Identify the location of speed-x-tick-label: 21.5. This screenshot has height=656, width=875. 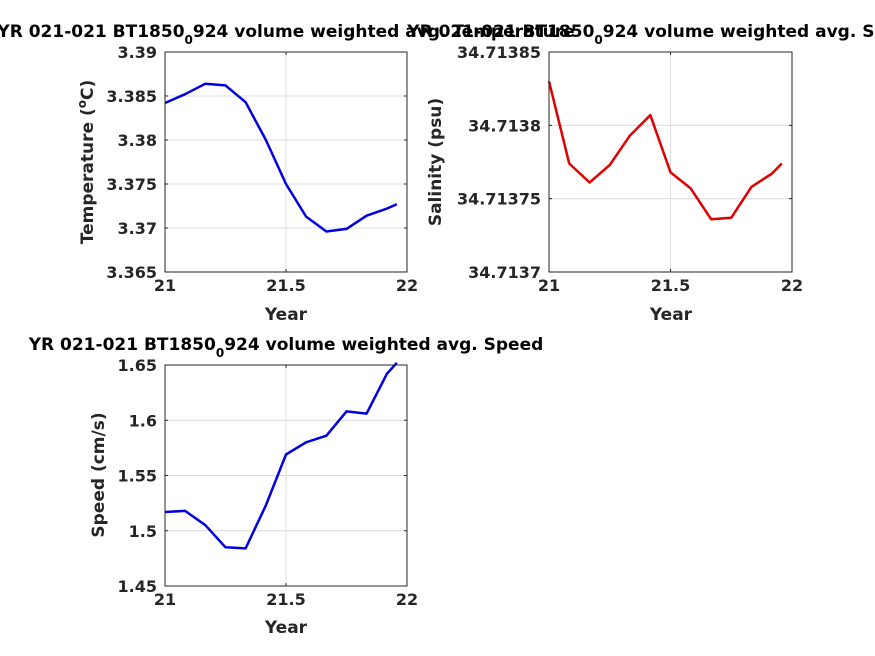
(285, 599).